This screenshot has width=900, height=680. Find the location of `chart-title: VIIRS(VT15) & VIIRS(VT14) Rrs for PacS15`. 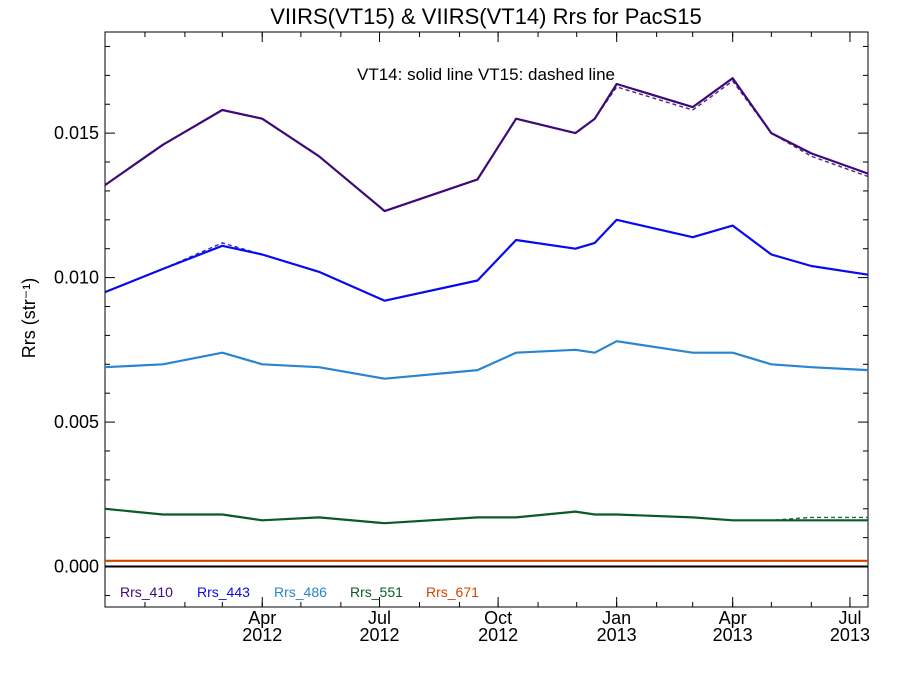

chart-title: VIIRS(VT15) & VIIRS(VT14) Rrs for PacS15 is located at coordinates (486, 16).